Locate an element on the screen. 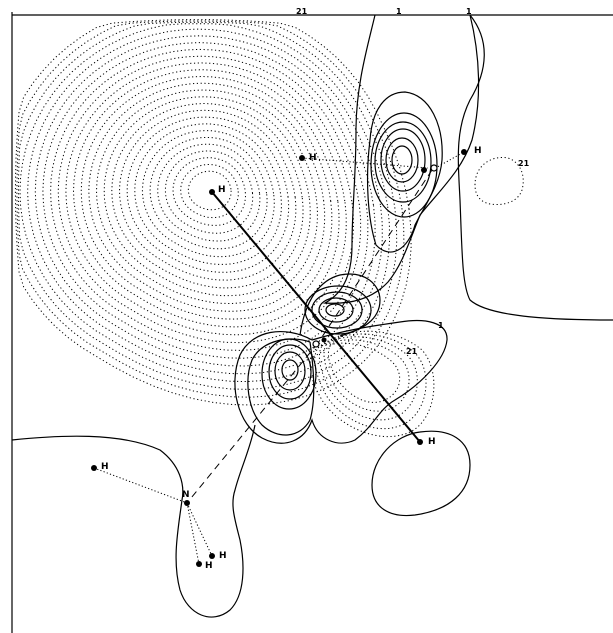  atom-center-dot is located at coordinates (324, 340).